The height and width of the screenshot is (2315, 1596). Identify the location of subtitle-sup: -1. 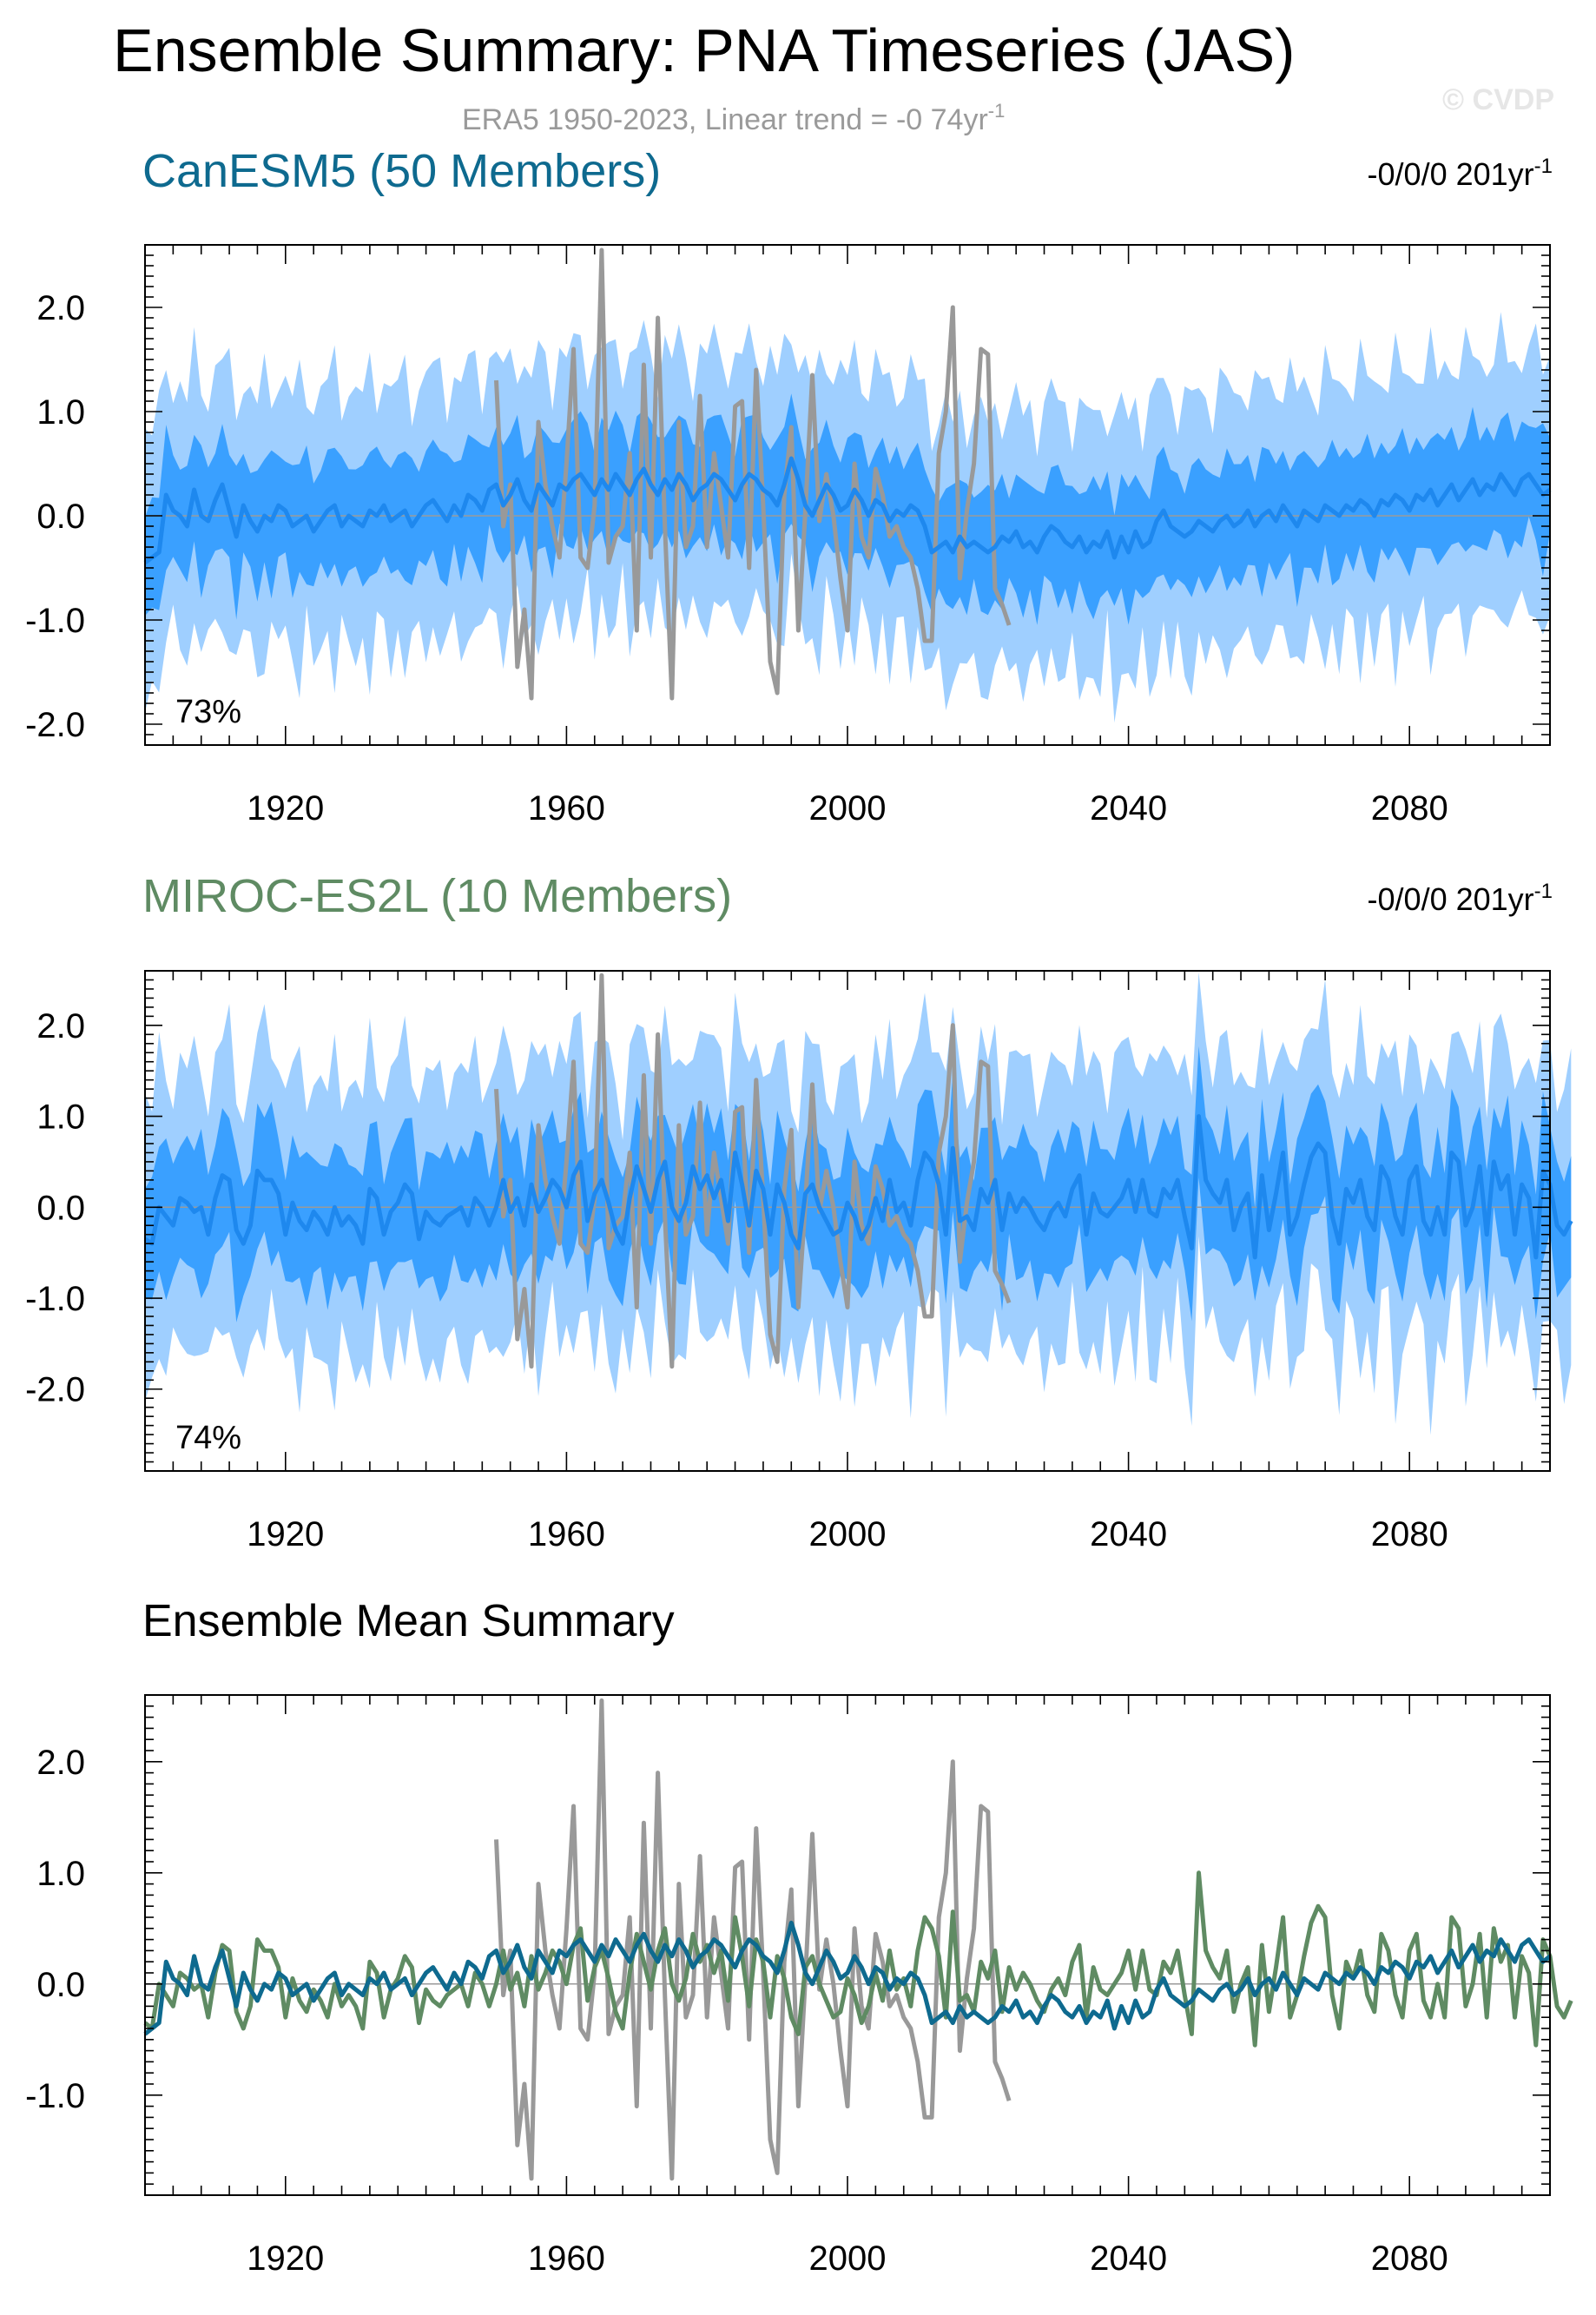
(997, 111).